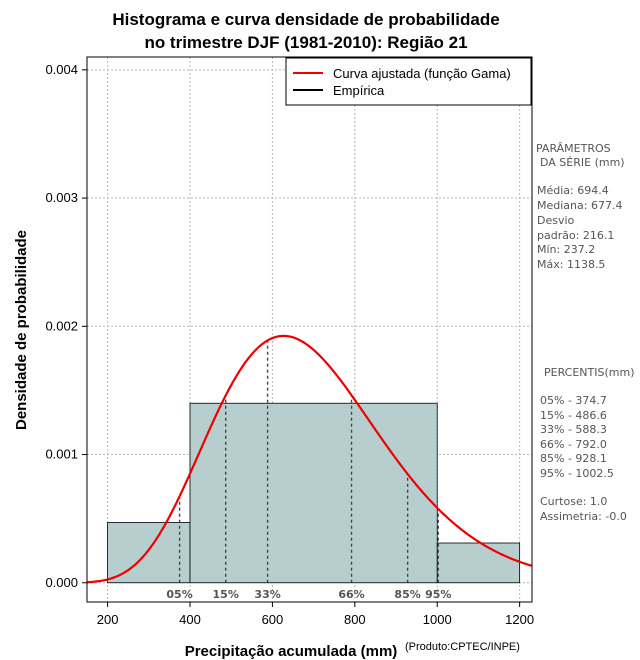 The width and height of the screenshot is (640, 660). Describe the element at coordinates (422, 73) in the screenshot. I see `legend-label-curve: Curva ajustada (função Gama)` at that location.